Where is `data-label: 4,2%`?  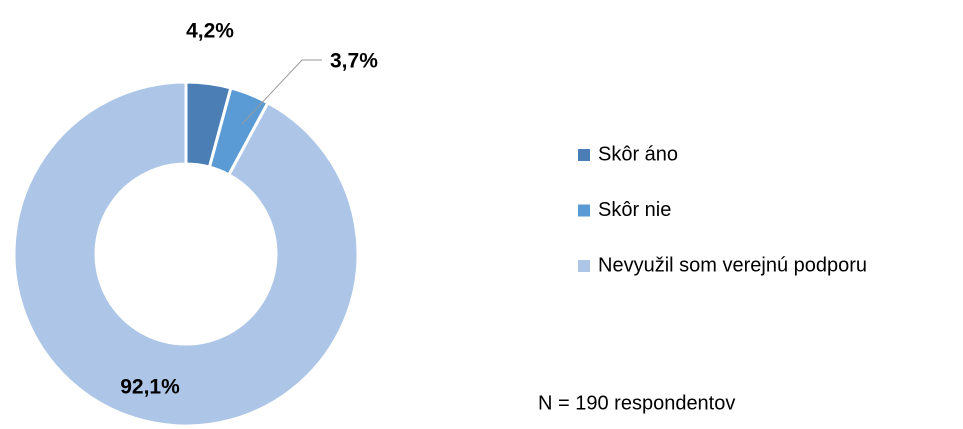 data-label: 4,2% is located at coordinates (210, 31).